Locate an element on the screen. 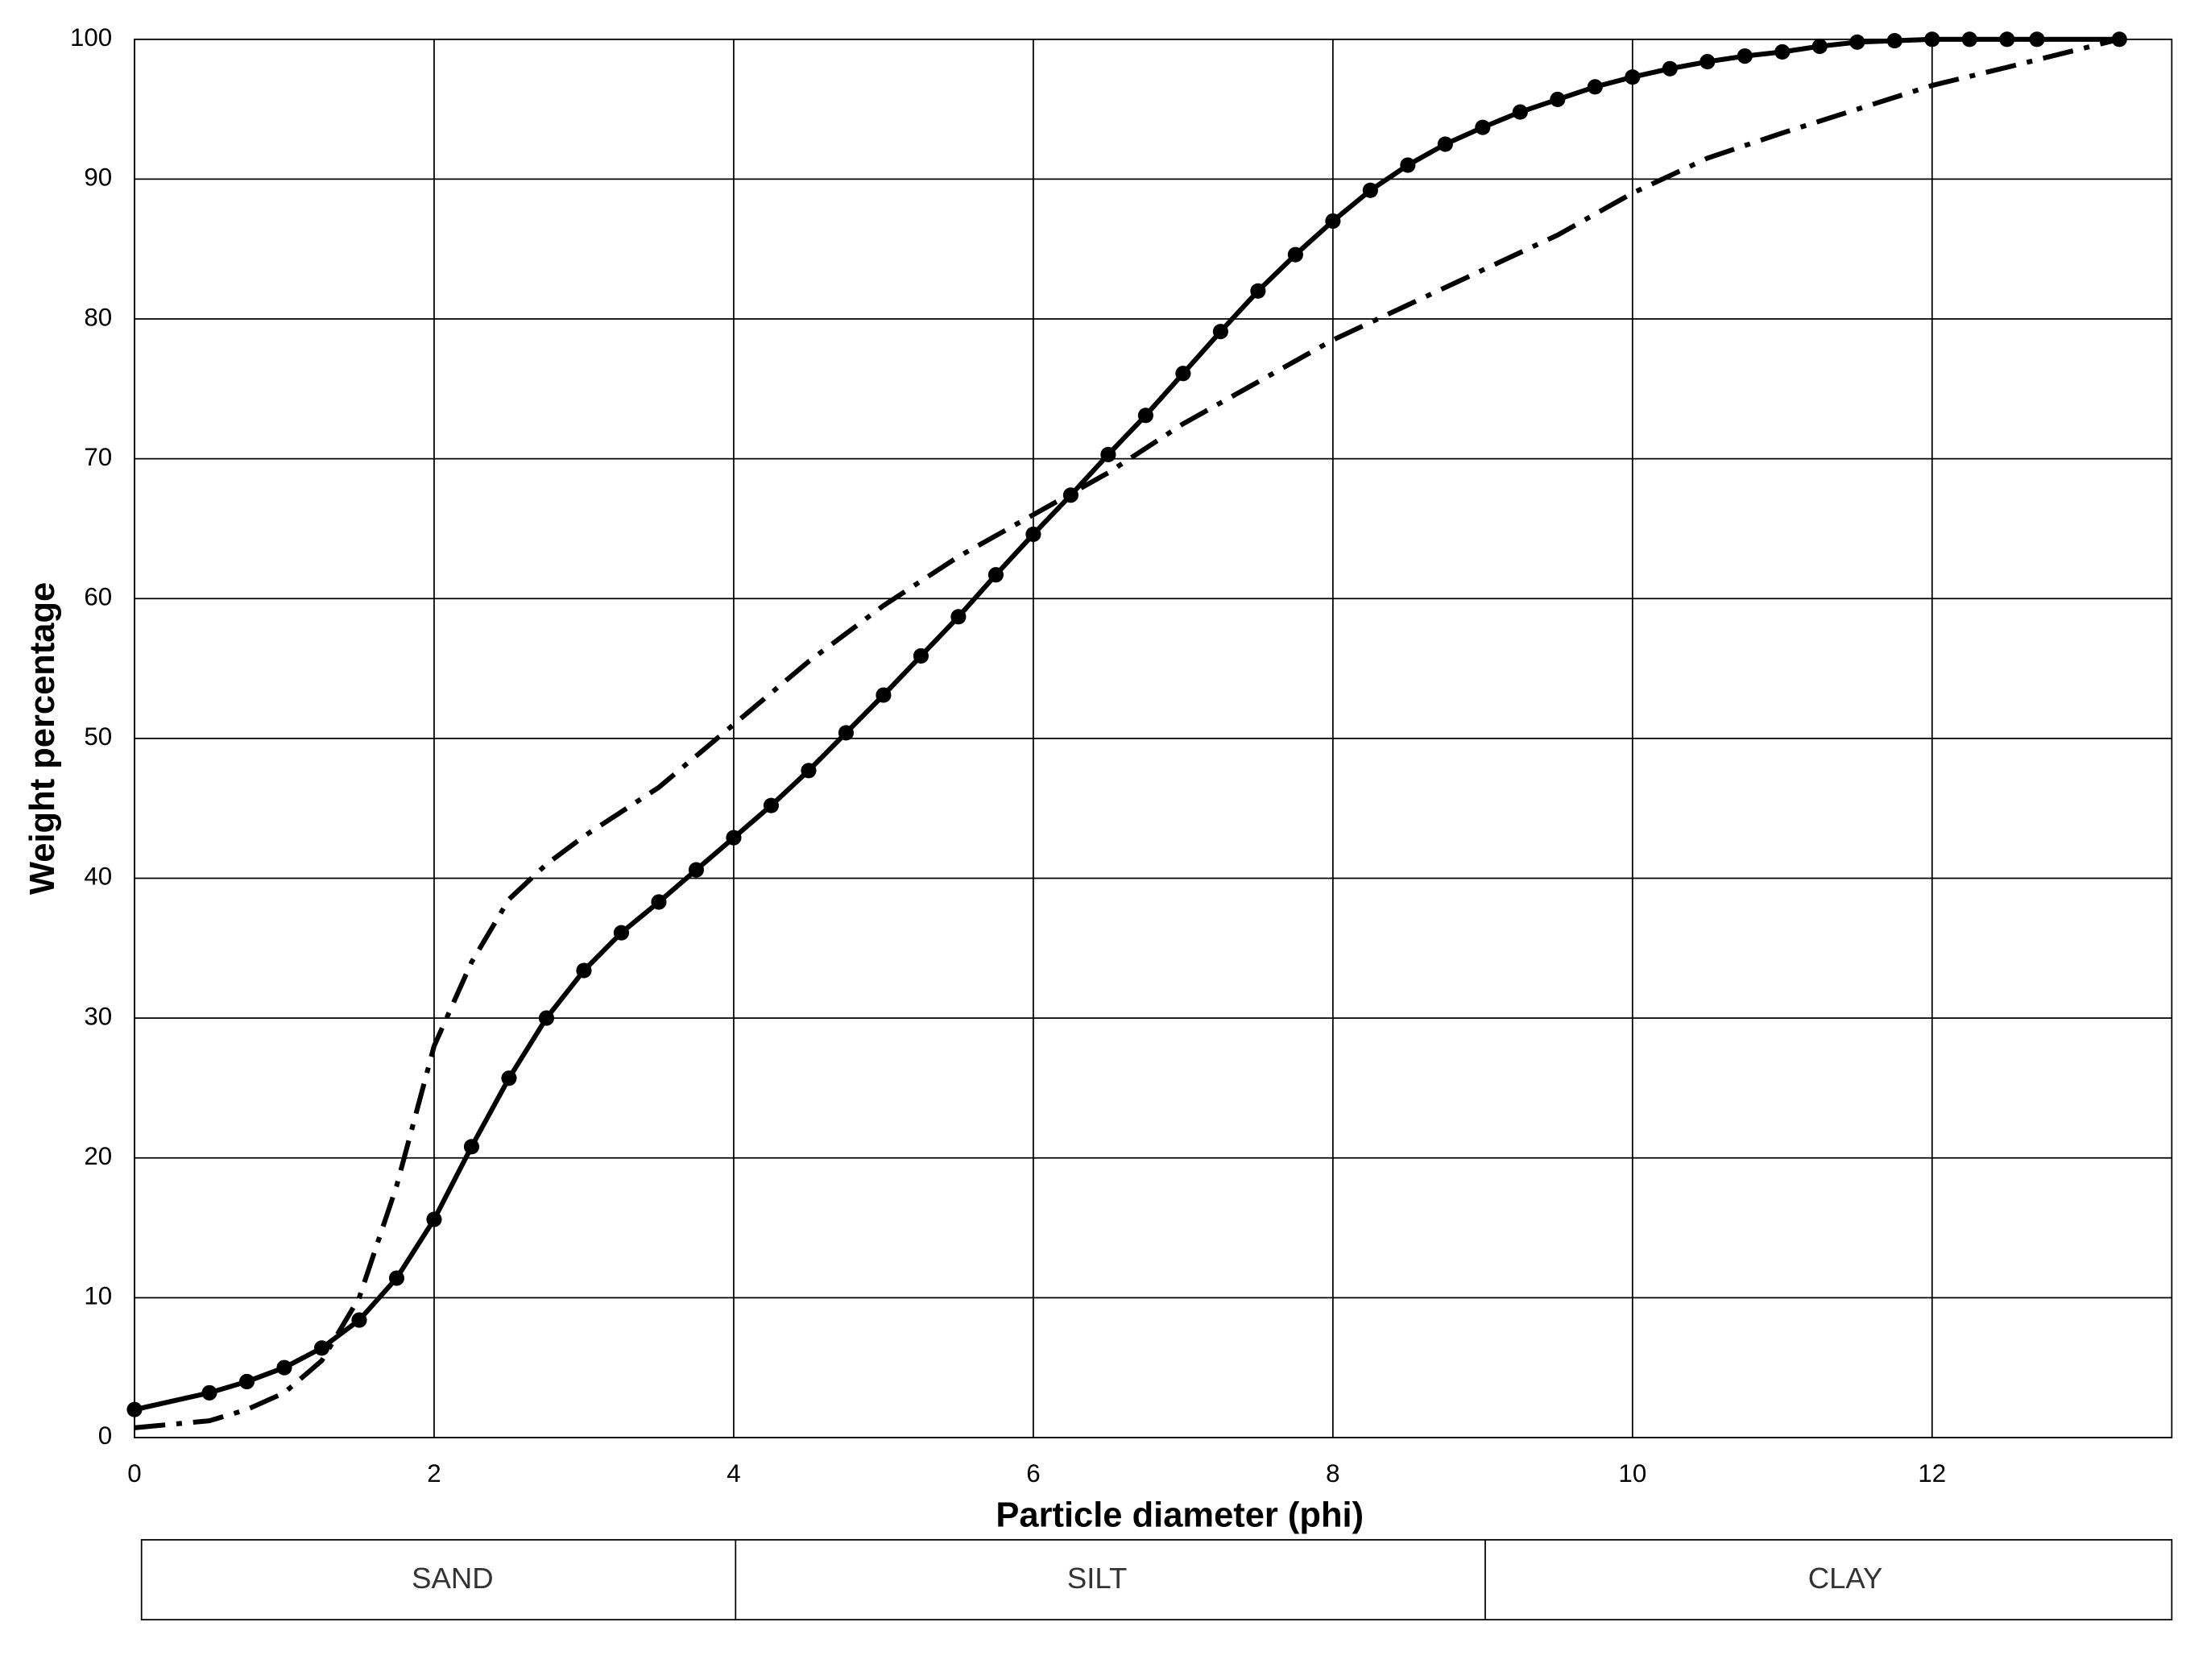 The height and width of the screenshot is (1680, 2190). y-tick-label: 30 is located at coordinates (98, 1016).